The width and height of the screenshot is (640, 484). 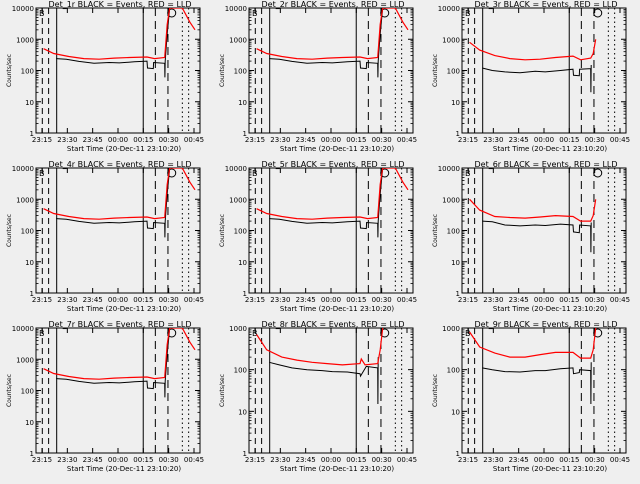 What do you see at coordinates (332, 4) in the screenshot?
I see `chart-title: Det_2r BLACK = Events, RED = LLD` at bounding box center [332, 4].